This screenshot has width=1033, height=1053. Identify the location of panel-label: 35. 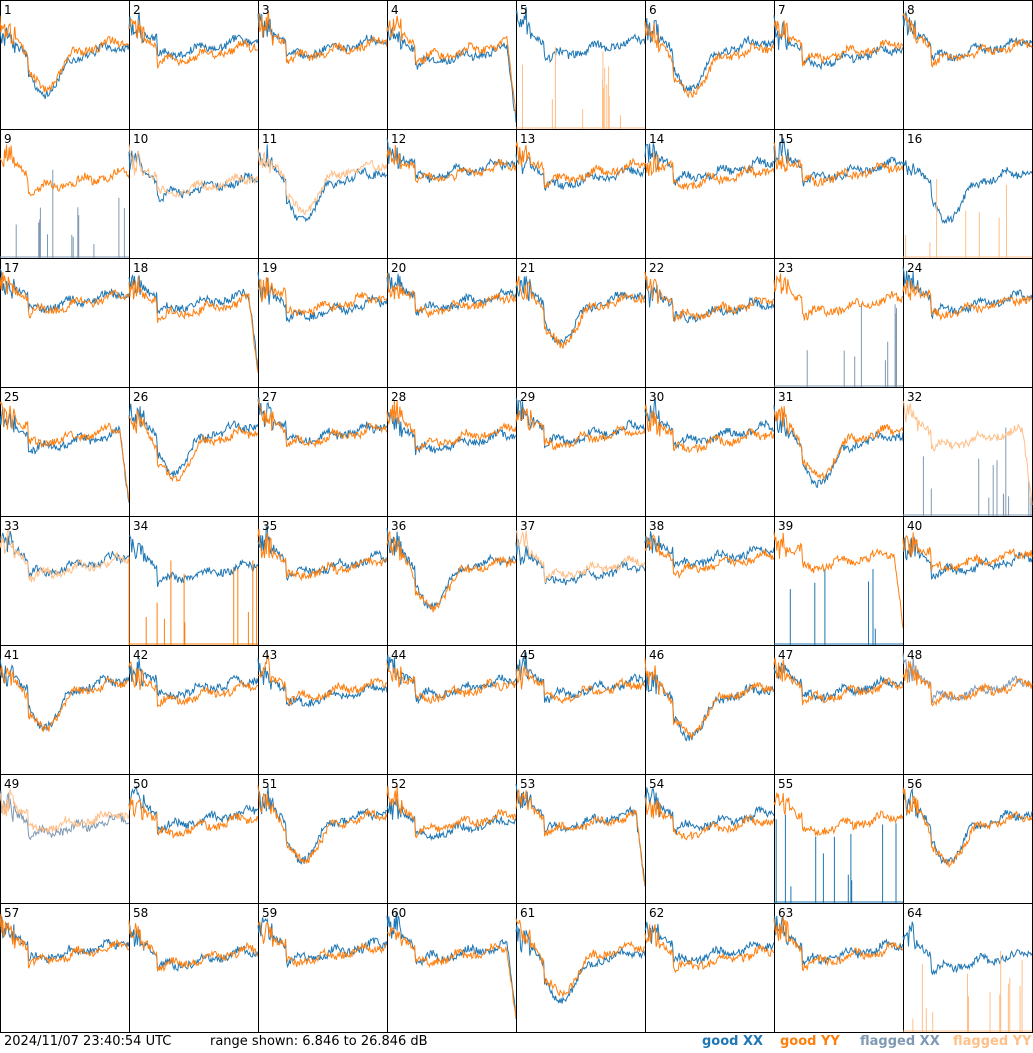
(269, 526).